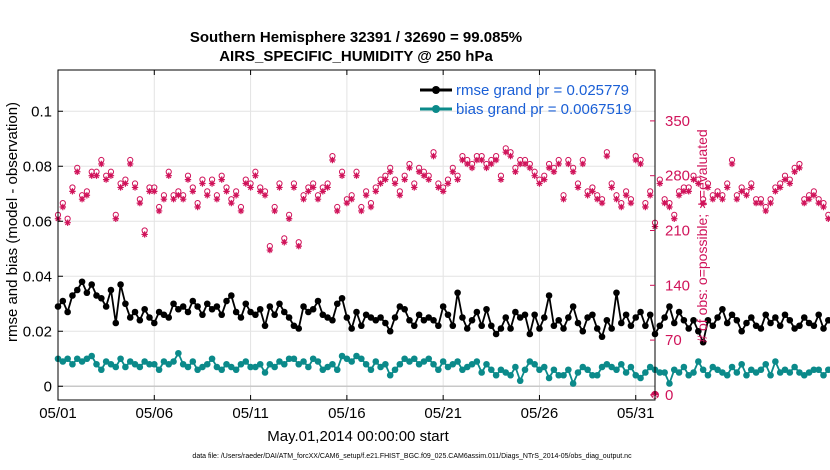 Image resolution: width=830 pixels, height=470 pixels. I want to click on chart-subtitle: AIRS_SPECIFIC_HUMIDITY @ 250 hPa, so click(356, 56).